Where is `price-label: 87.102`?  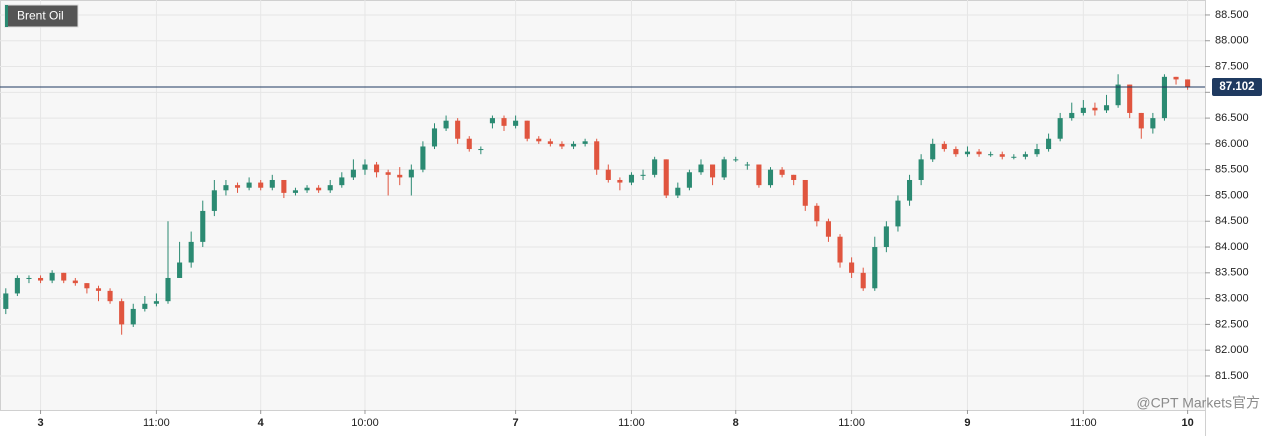
price-label: 87.102 is located at coordinates (1236, 87).